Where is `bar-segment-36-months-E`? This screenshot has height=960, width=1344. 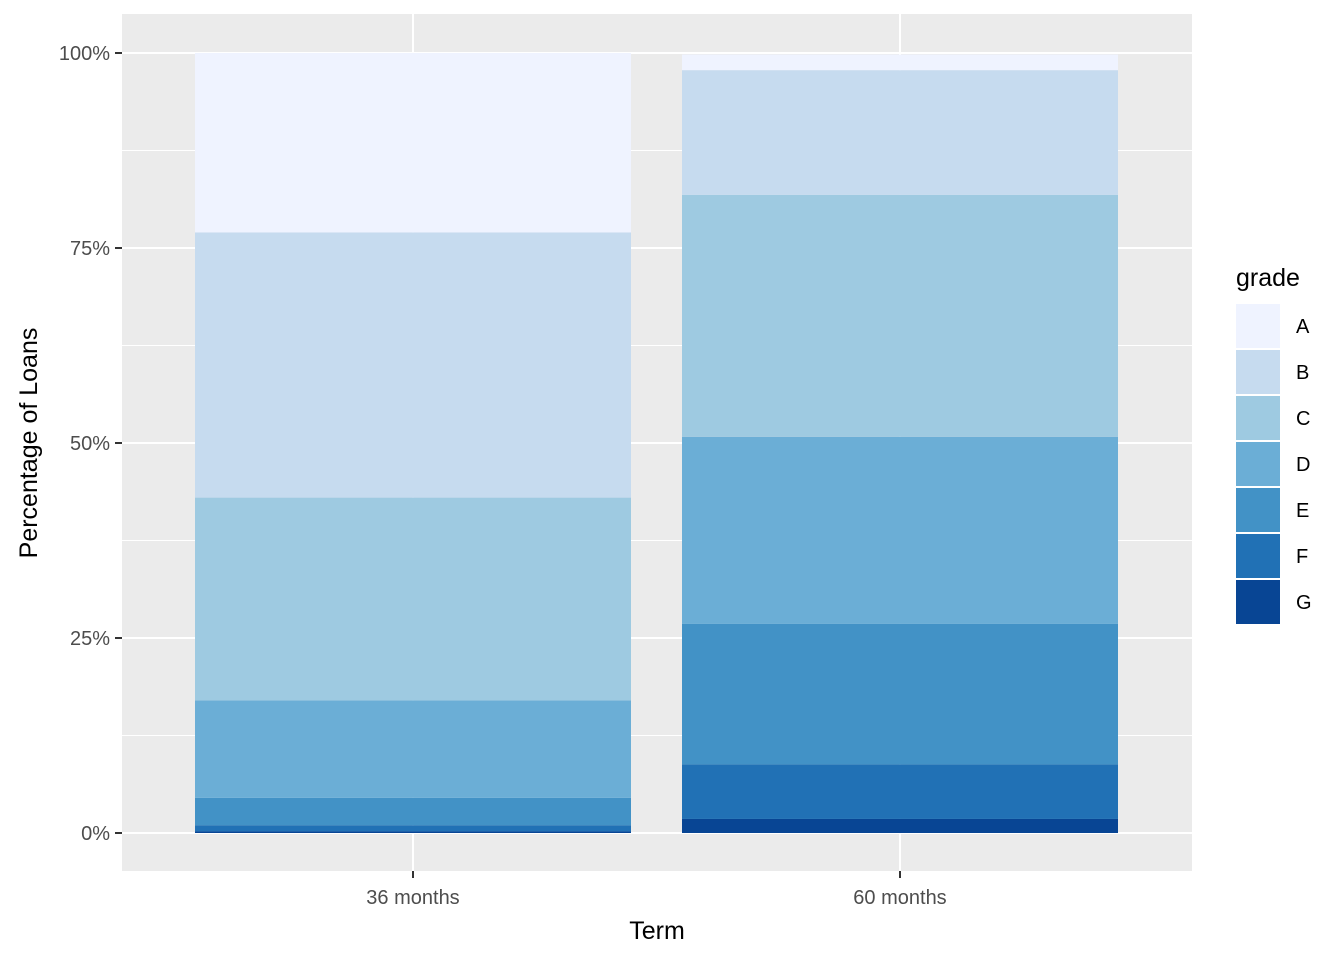 bar-segment-36-months-E is located at coordinates (413, 811).